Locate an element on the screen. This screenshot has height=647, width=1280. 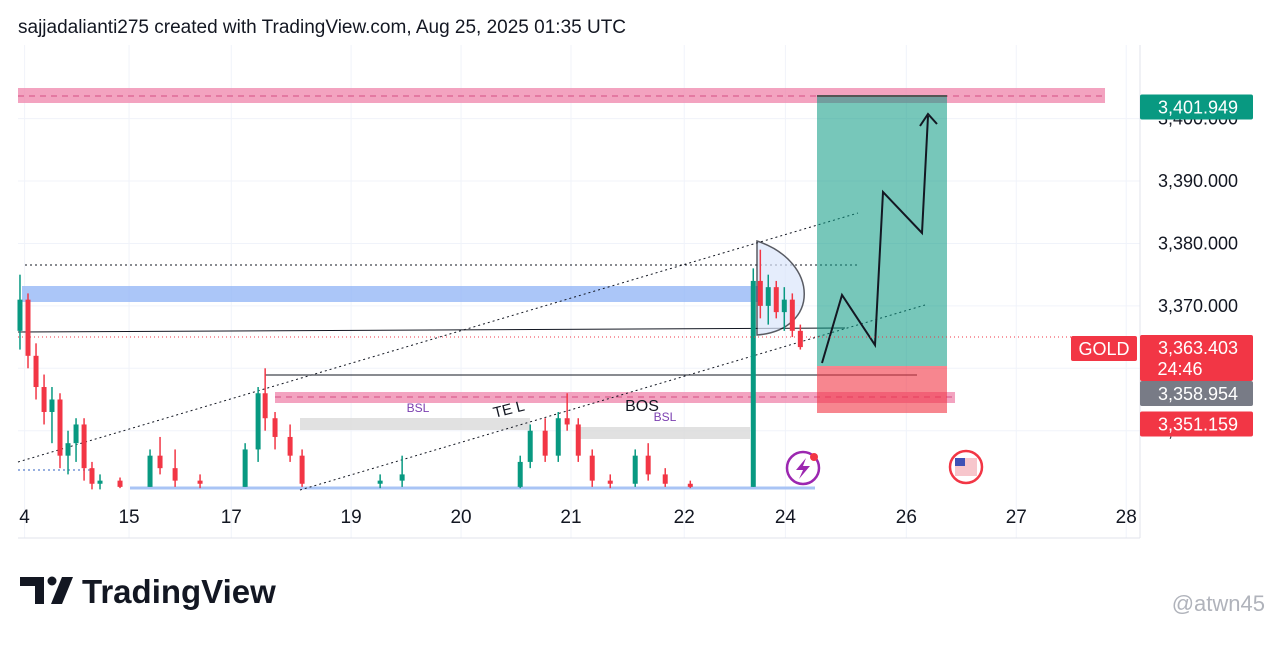
y-tick-label: 3,370.000 is located at coordinates (1198, 306).